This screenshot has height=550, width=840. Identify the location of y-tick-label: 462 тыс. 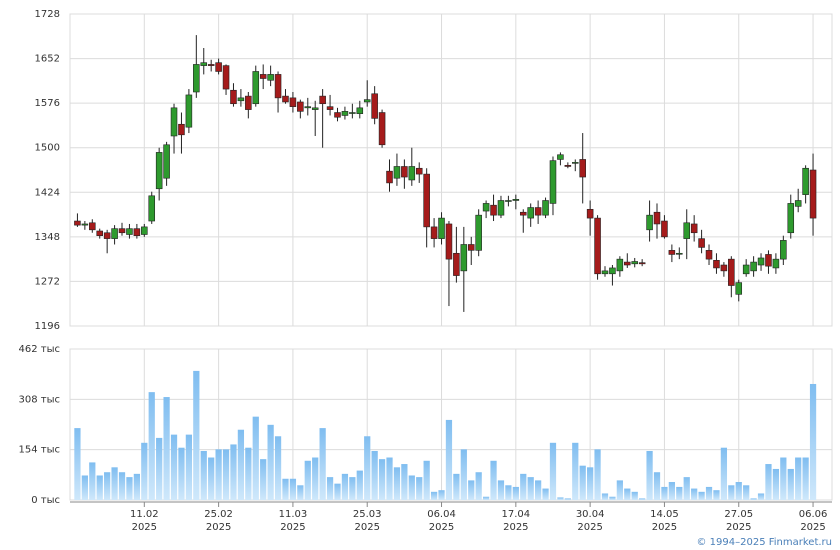
(39, 349).